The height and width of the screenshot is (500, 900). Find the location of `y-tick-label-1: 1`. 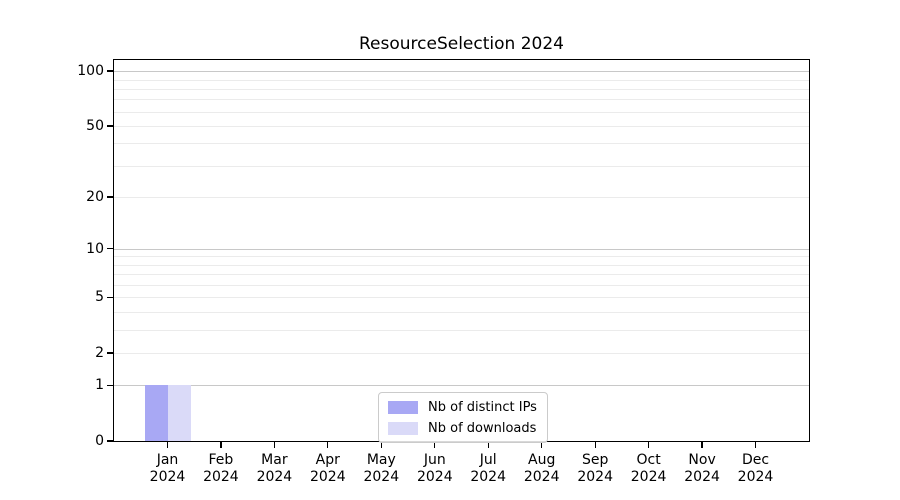

y-tick-label-1: 1 is located at coordinates (99, 385).